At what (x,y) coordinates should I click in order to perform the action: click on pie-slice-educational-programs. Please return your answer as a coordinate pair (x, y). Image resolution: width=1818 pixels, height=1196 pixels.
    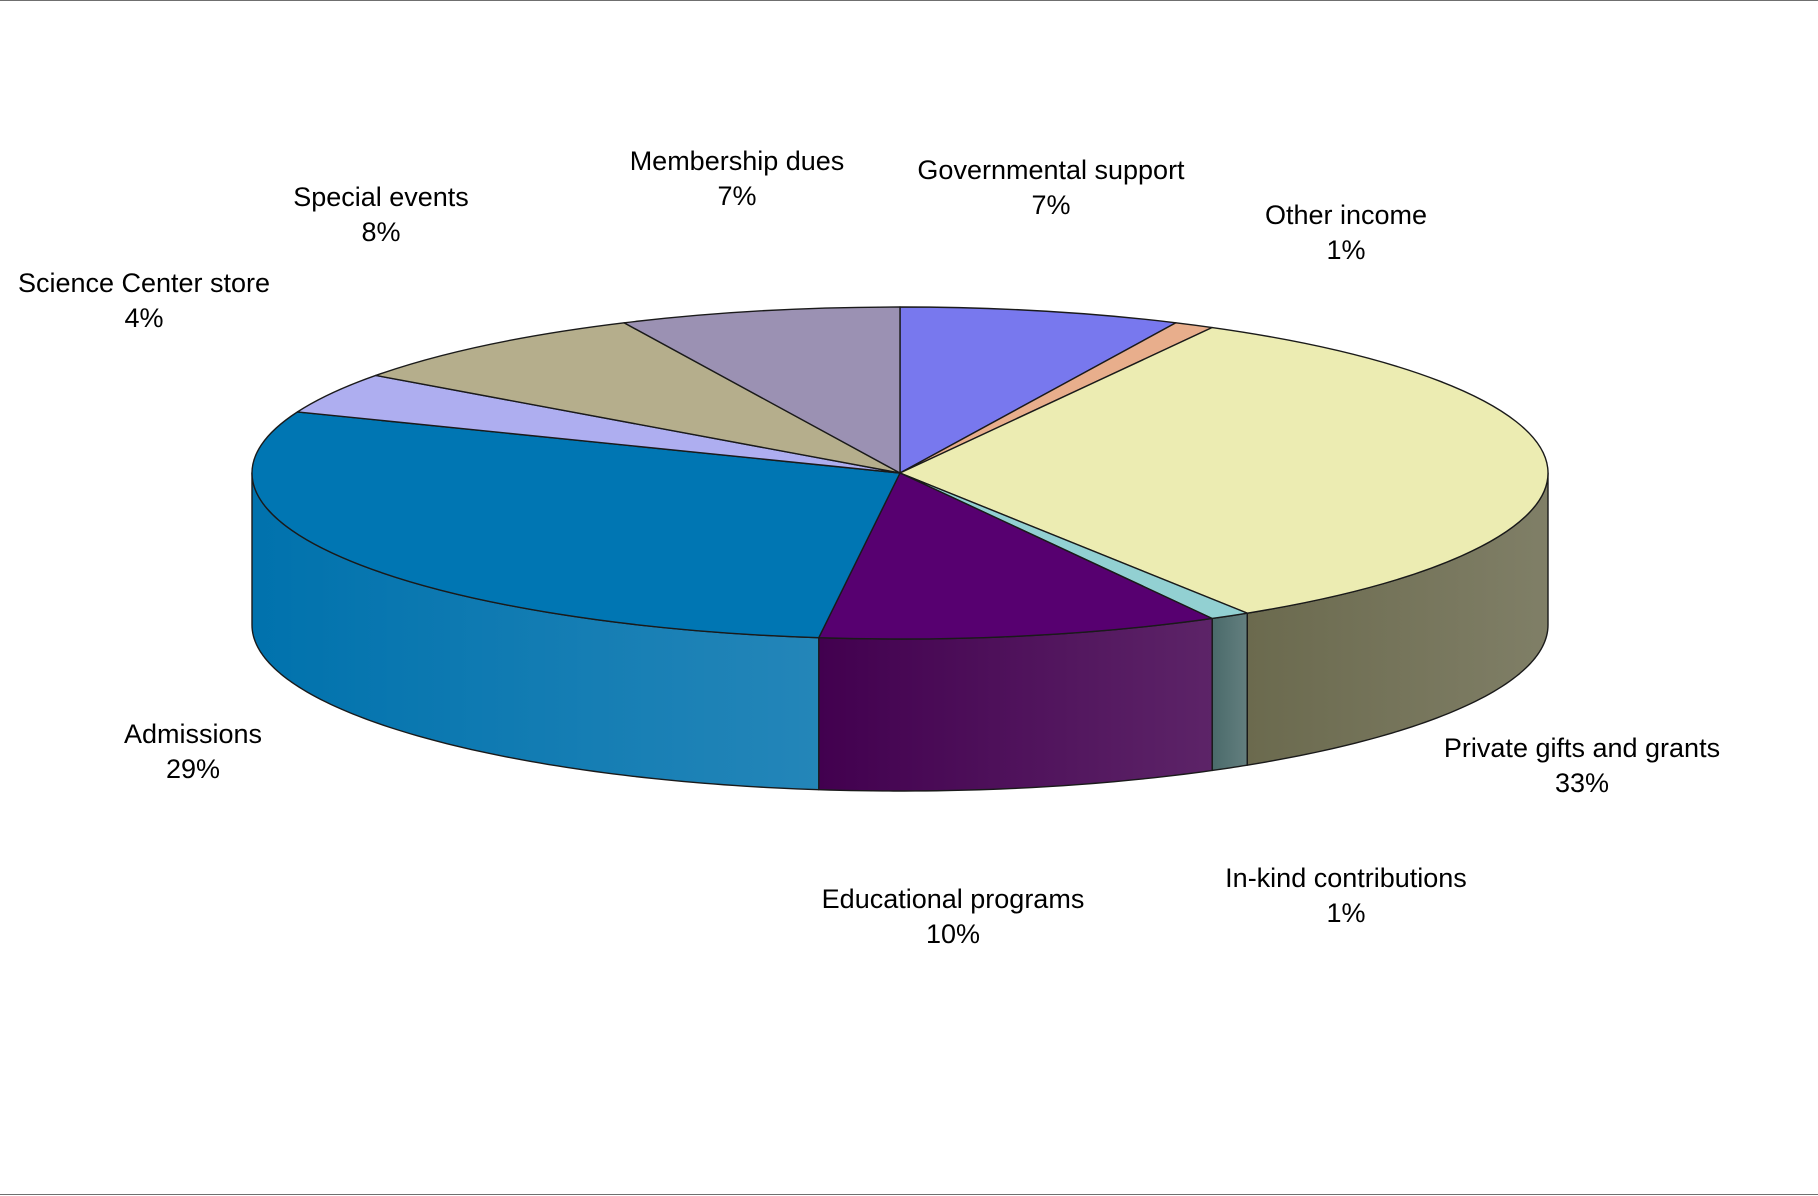
    Looking at the image, I should click on (1015, 556).